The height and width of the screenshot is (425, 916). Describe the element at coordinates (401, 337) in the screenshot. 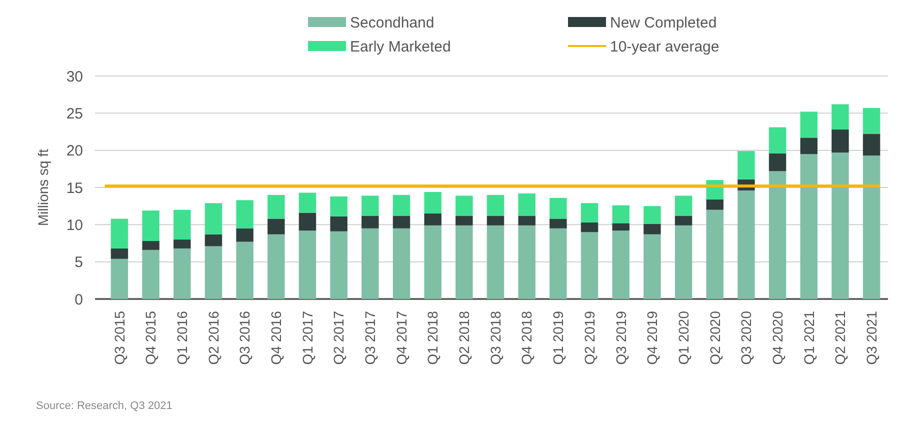

I see `x-tick-label: Q4 2017` at that location.